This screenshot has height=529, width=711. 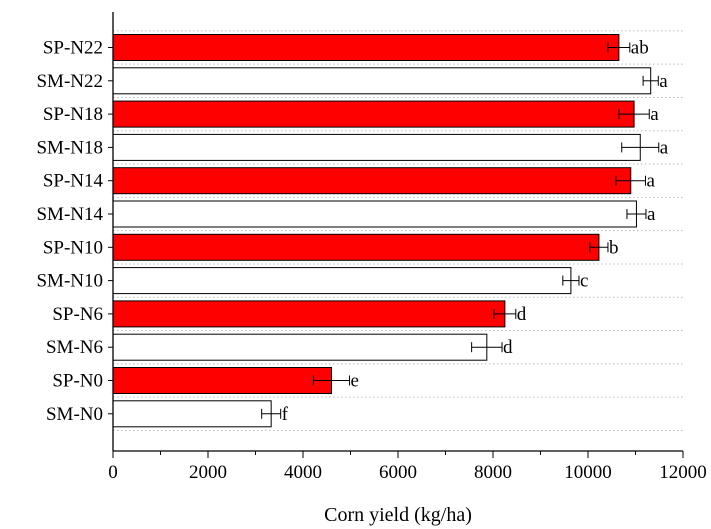 I want to click on bar-sp-n22, so click(x=366, y=47).